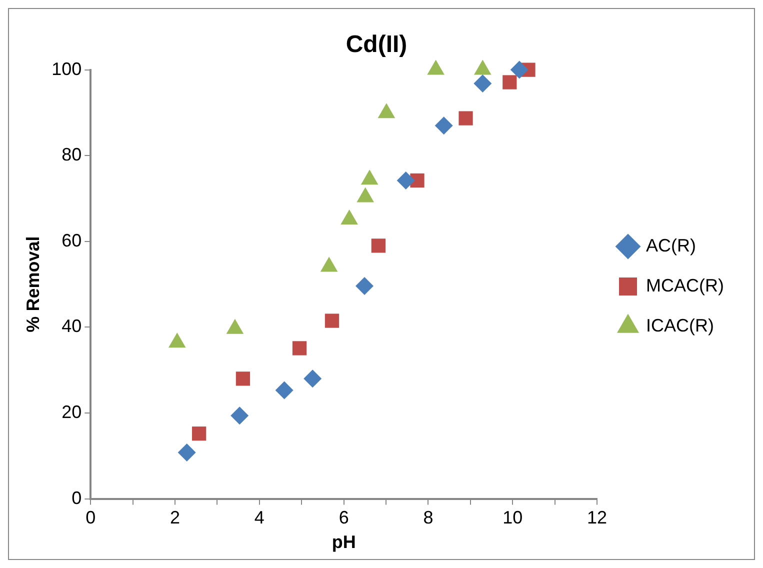 The width and height of the screenshot is (763, 568). What do you see at coordinates (72, 412) in the screenshot?
I see `y-tick-label: 20` at bounding box center [72, 412].